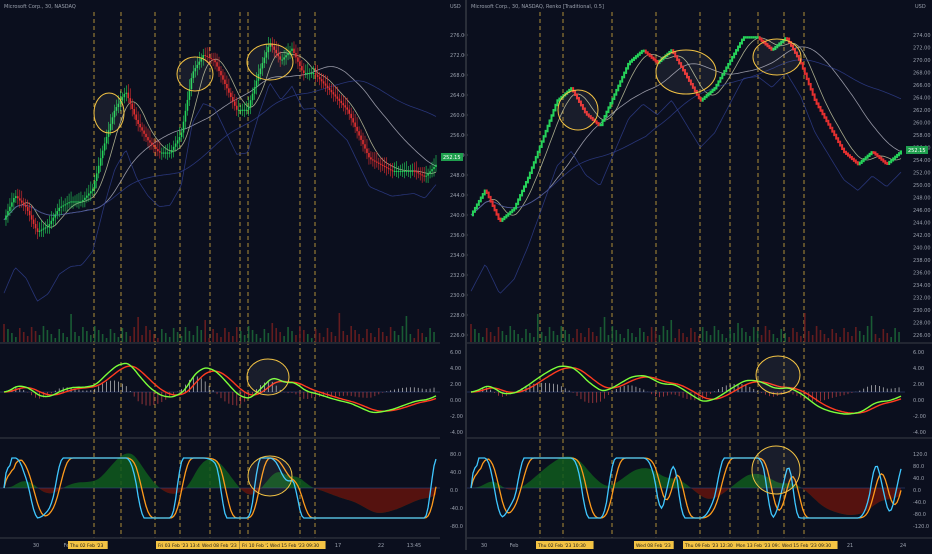 The height and width of the screenshot is (554, 932). Describe the element at coordinates (922, 36) in the screenshot. I see `price-tick-label: 274.00` at that location.